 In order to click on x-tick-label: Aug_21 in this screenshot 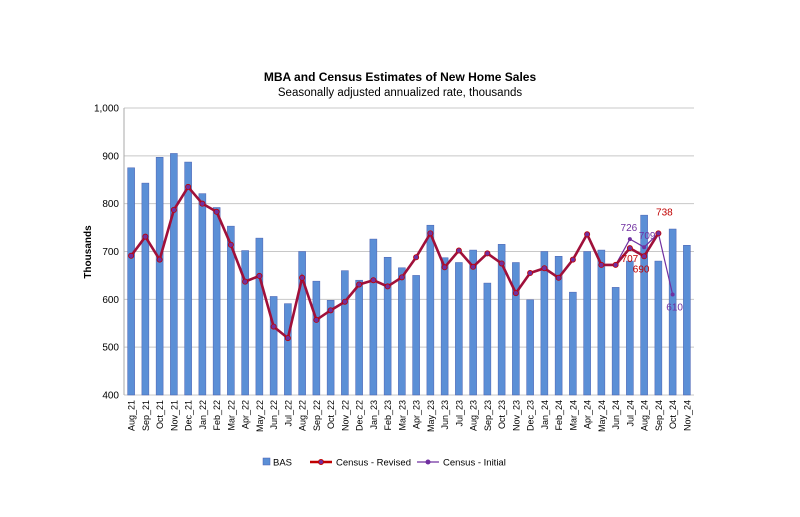, I will do `click(132, 415)`.